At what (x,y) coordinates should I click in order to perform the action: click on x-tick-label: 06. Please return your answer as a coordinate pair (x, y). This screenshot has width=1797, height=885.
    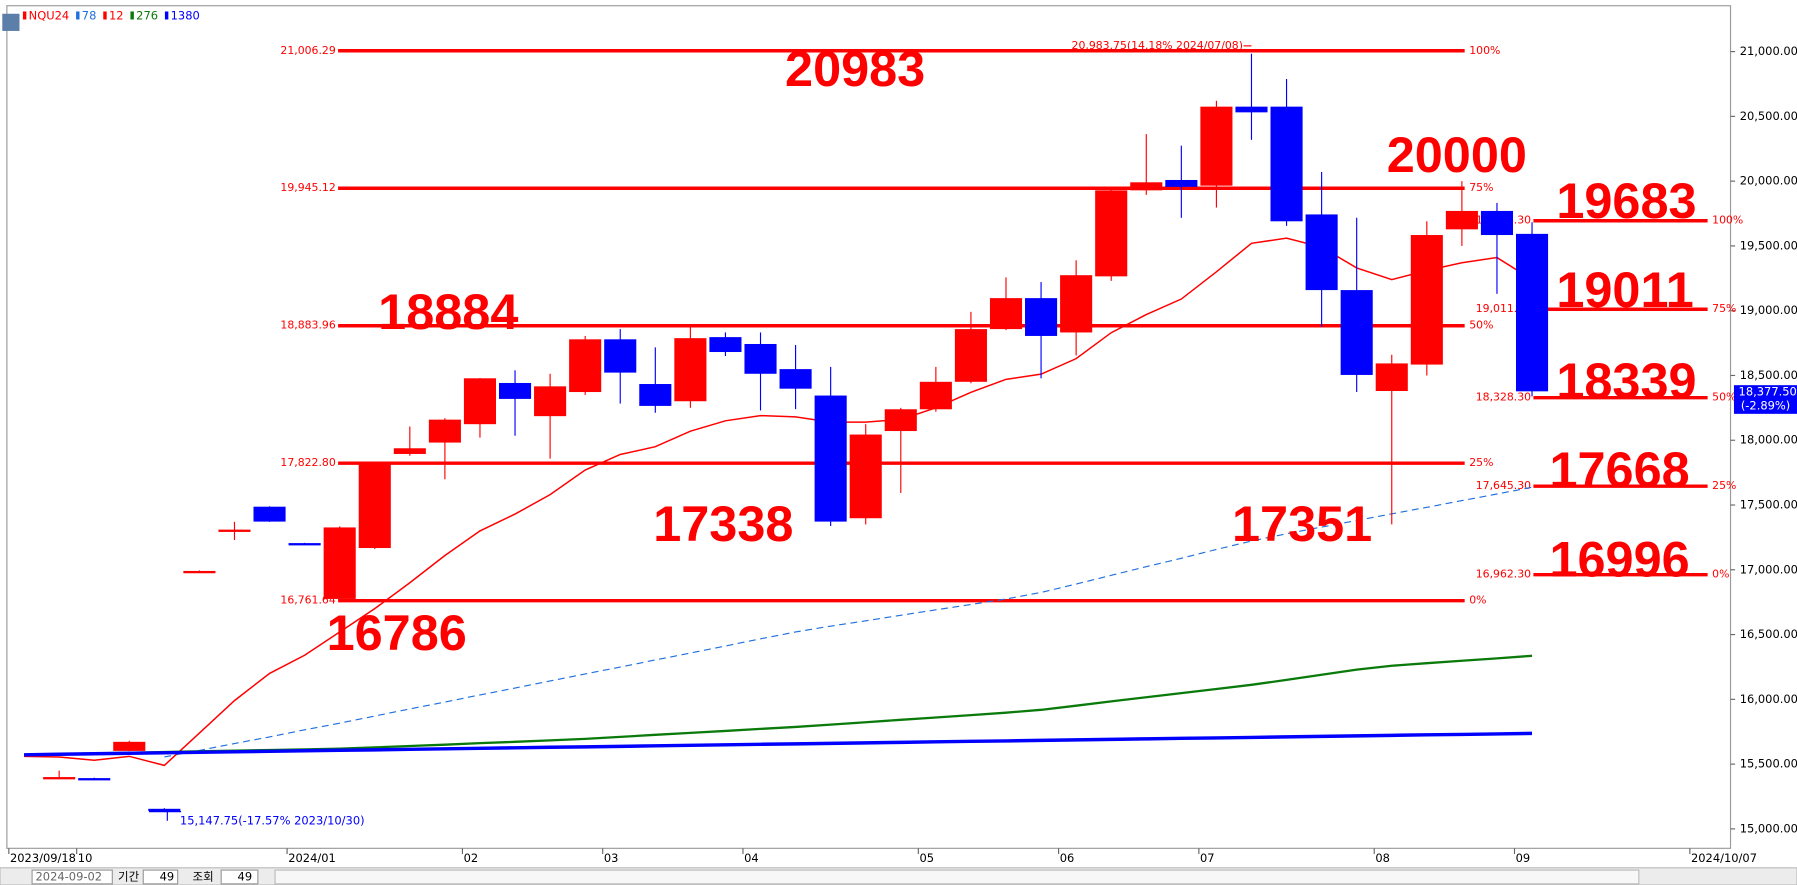
    Looking at the image, I should click on (1067, 858).